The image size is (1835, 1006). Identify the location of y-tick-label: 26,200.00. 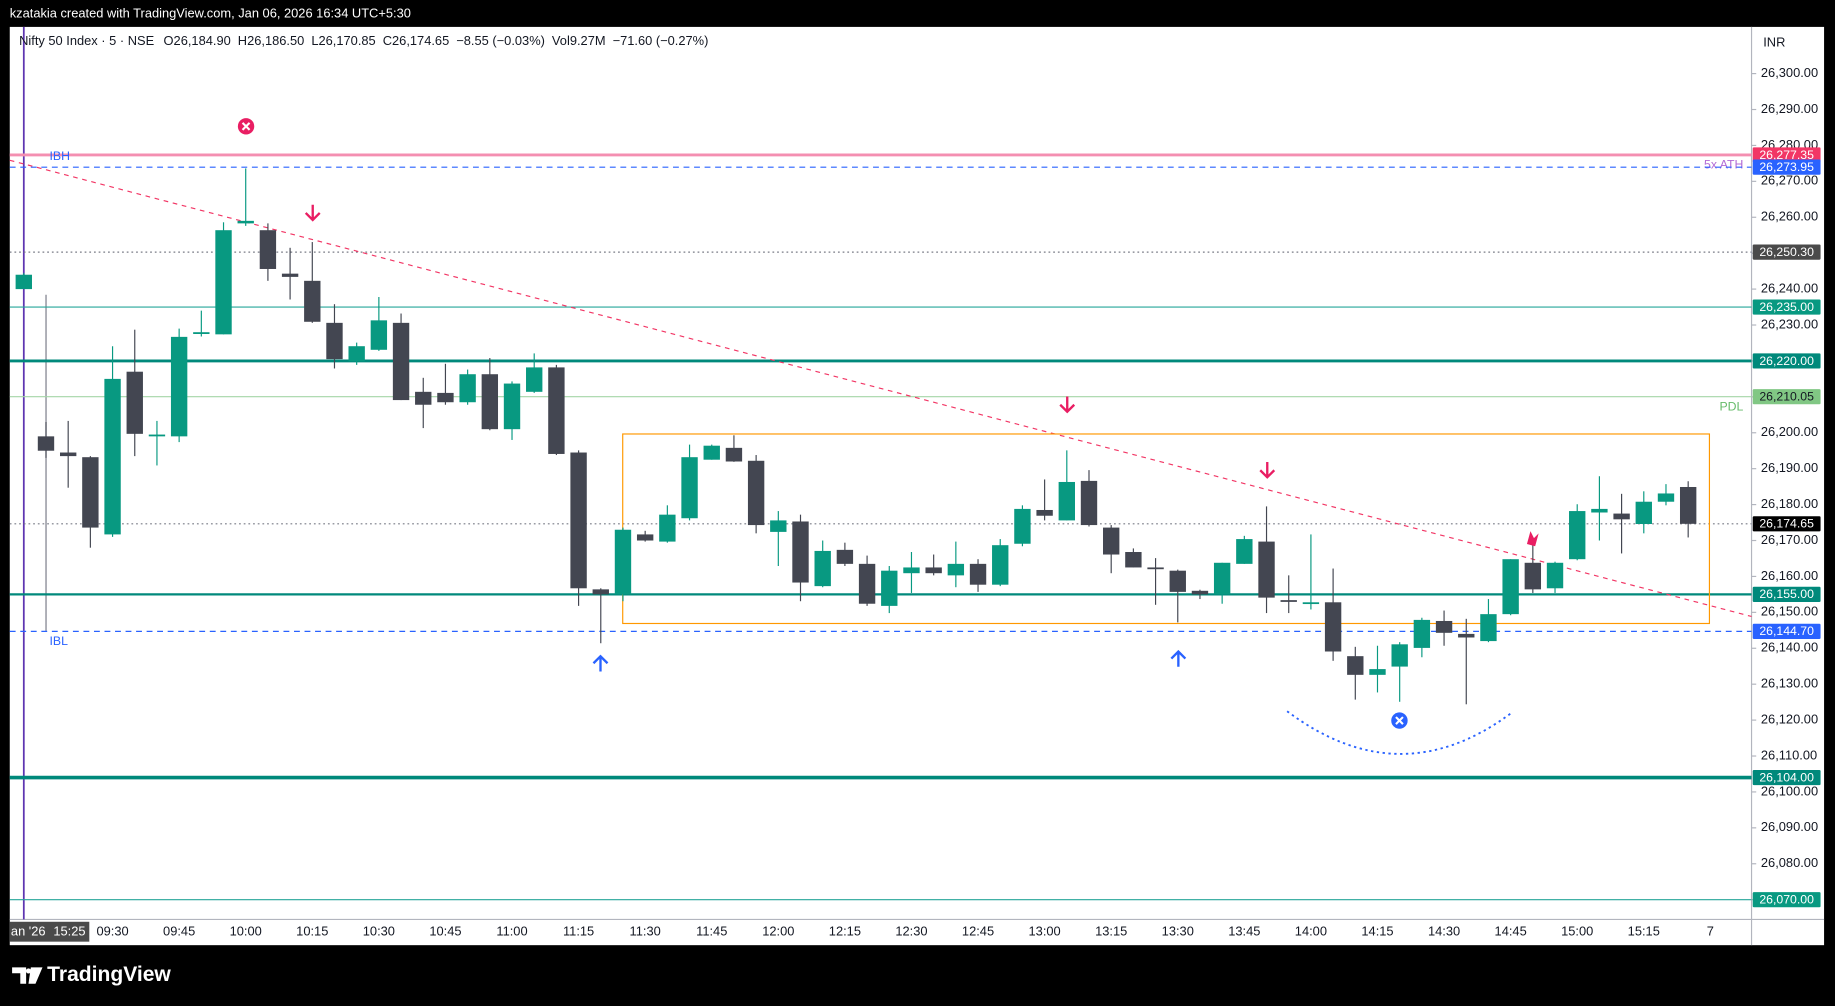
(1789, 431).